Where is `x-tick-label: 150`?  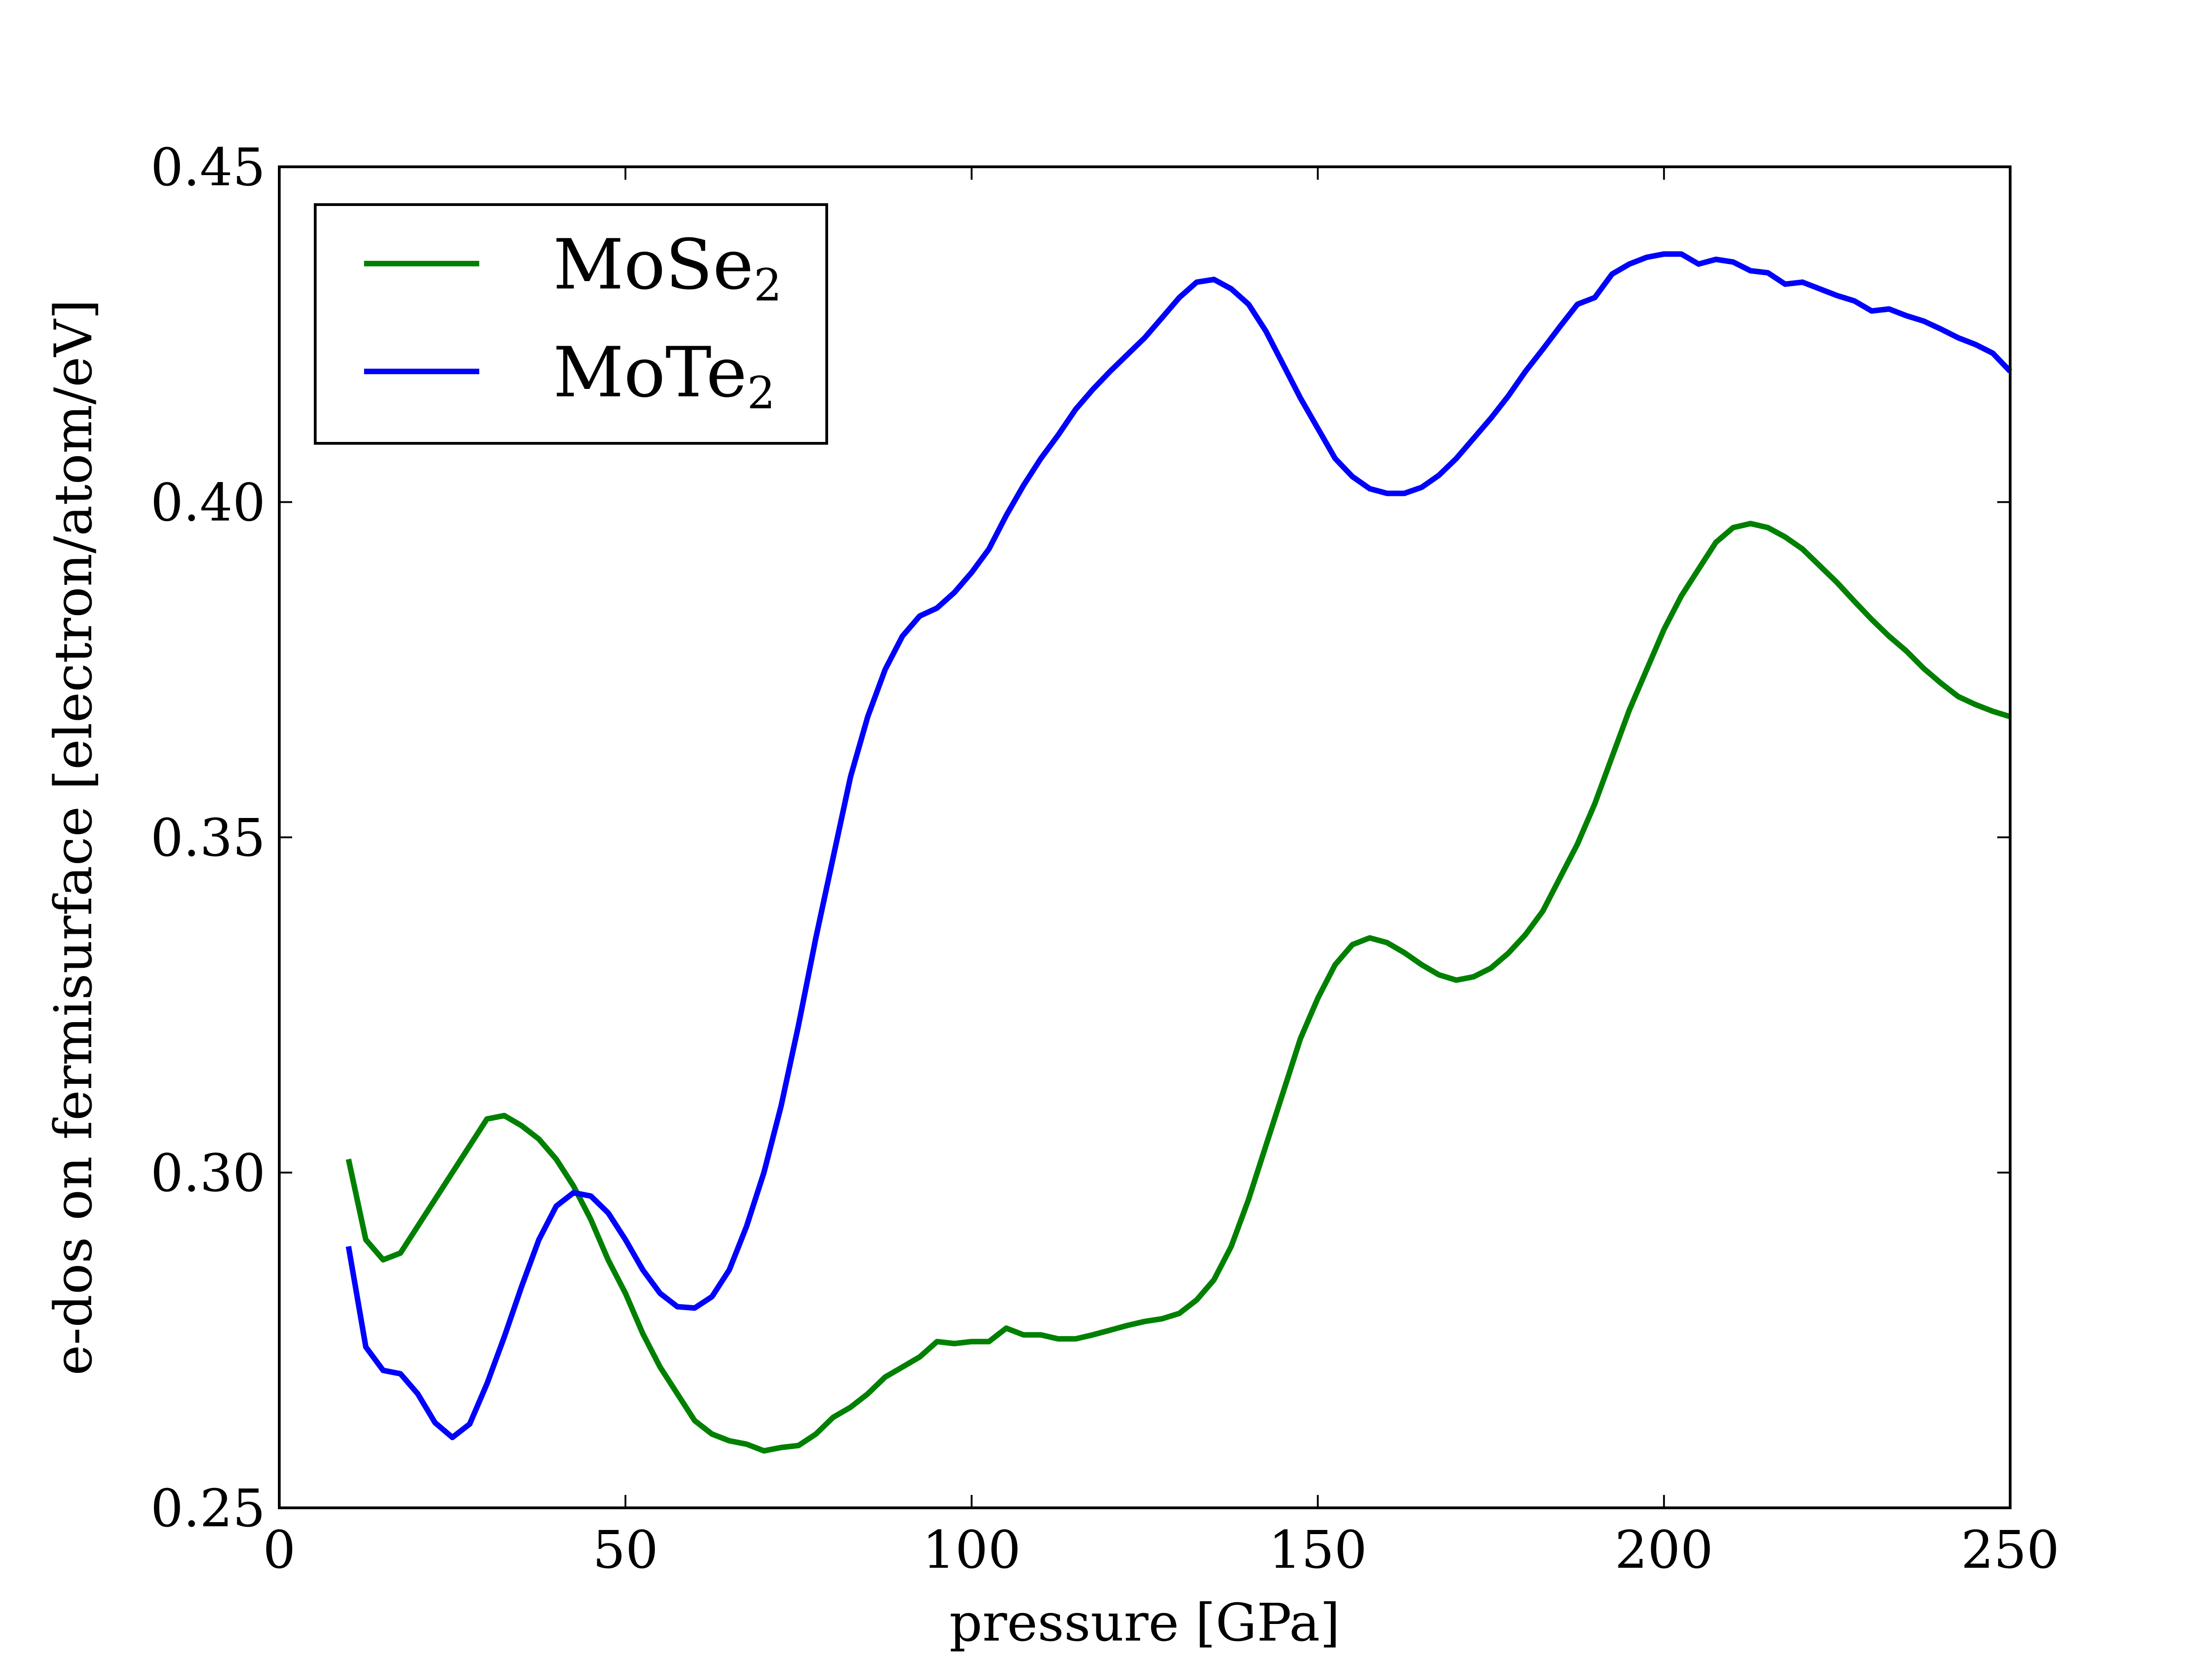 x-tick-label: 150 is located at coordinates (1318, 1550).